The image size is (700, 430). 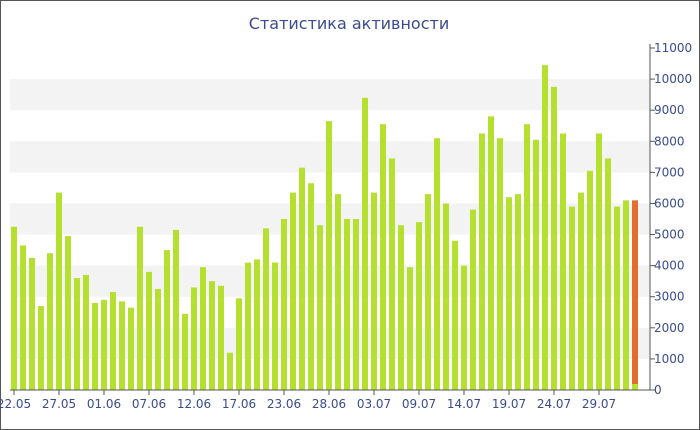 What do you see at coordinates (284, 404) in the screenshot?
I see `x-tick-label: 23.06` at bounding box center [284, 404].